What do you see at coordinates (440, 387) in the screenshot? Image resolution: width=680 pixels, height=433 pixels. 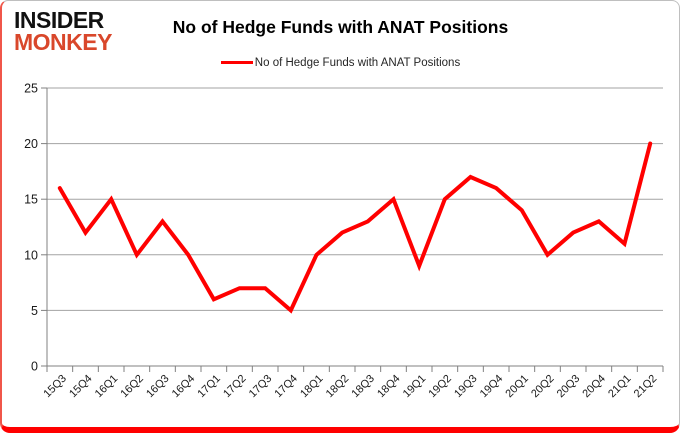 I see `x-tick-label: 19Q2` at bounding box center [440, 387].